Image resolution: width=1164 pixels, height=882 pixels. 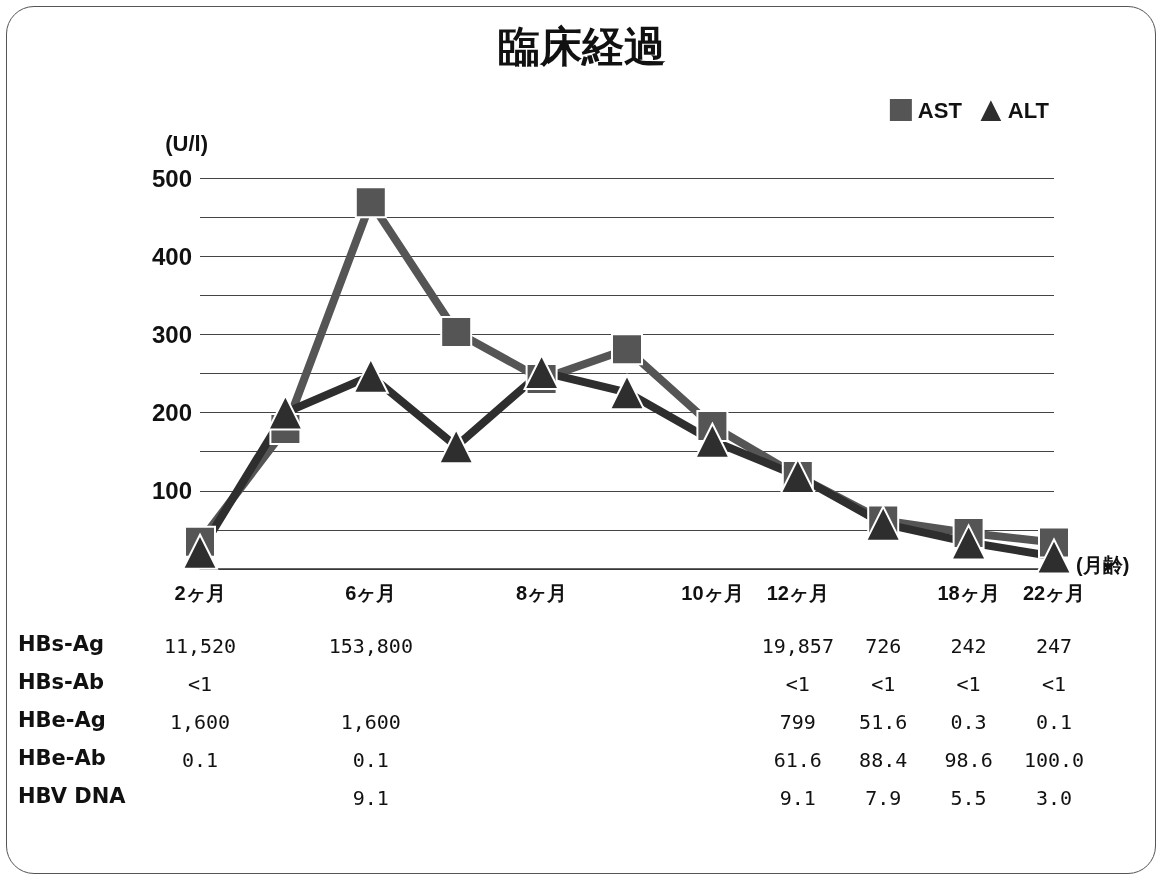 What do you see at coordinates (370, 646) in the screenshot?
I see `text: 153,800` at bounding box center [370, 646].